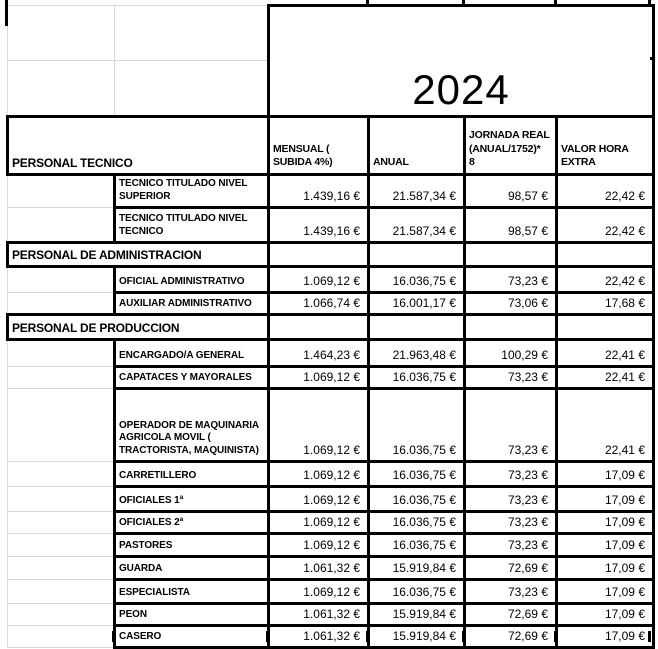 This screenshot has height=649, width=658. Describe the element at coordinates (191, 545) in the screenshot. I see `row-label-cell: PASTORES` at that location.